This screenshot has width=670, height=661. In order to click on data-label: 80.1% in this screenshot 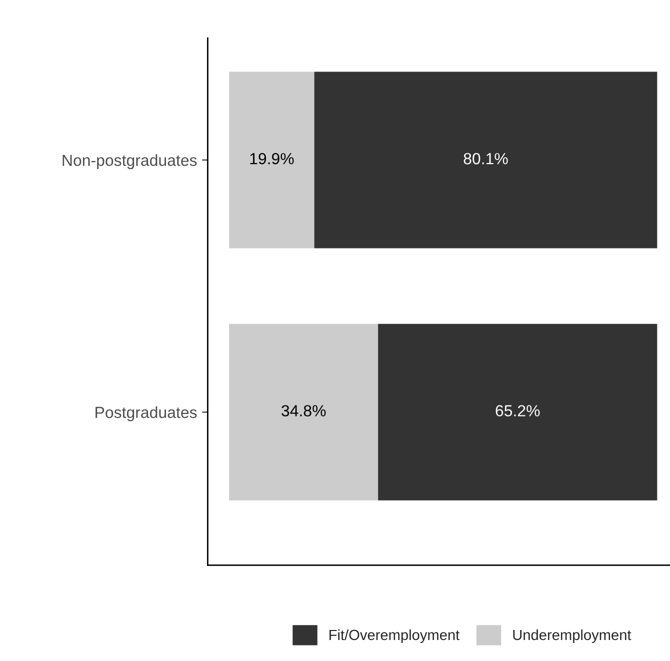, I will do `click(486, 158)`.